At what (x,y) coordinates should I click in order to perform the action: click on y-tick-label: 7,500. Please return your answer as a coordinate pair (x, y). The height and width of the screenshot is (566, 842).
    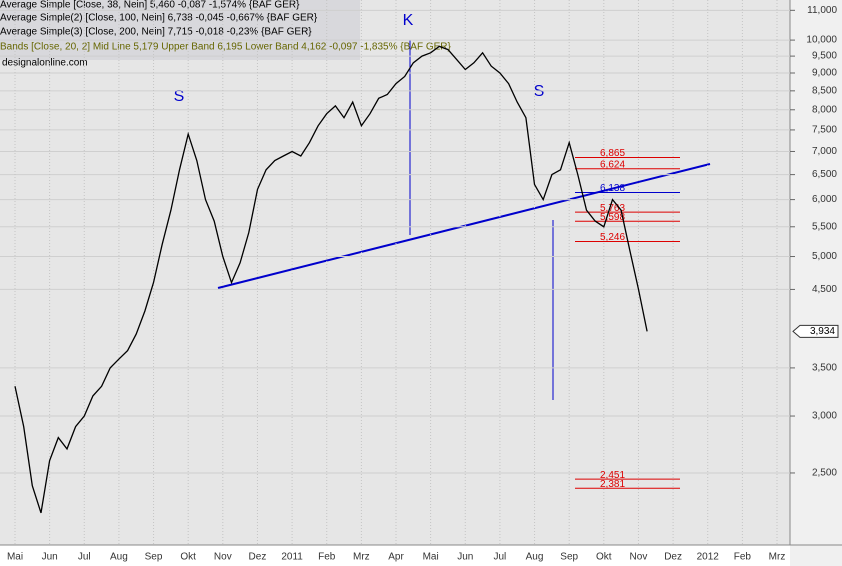
    Looking at the image, I should click on (824, 130).